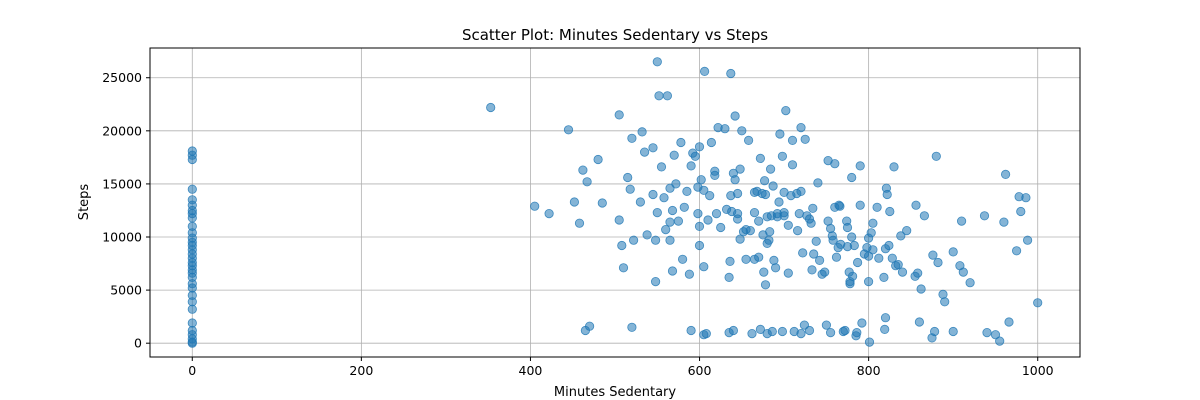  Describe the element at coordinates (126, 290) in the screenshot. I see `y-tick-label: 5000` at that location.